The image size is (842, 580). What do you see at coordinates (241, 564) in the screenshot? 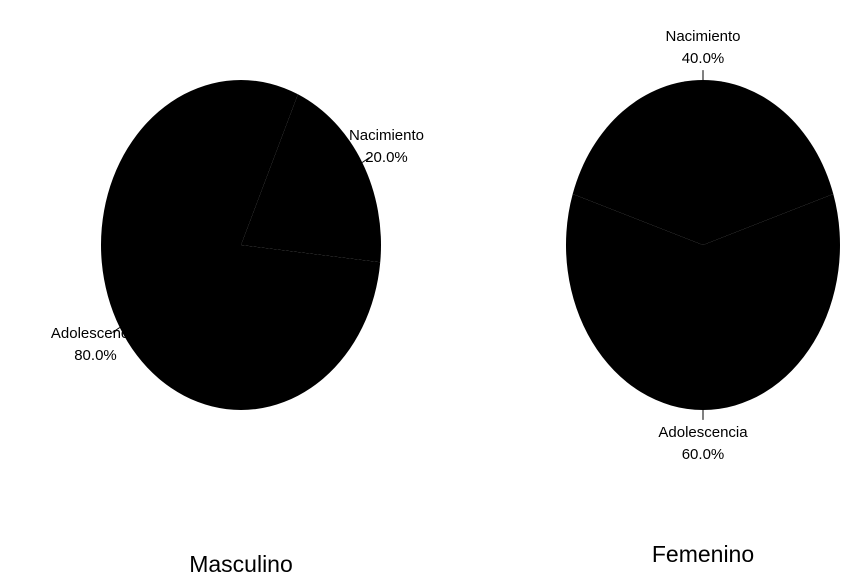
I see `chart-title: Masculino` at bounding box center [241, 564].